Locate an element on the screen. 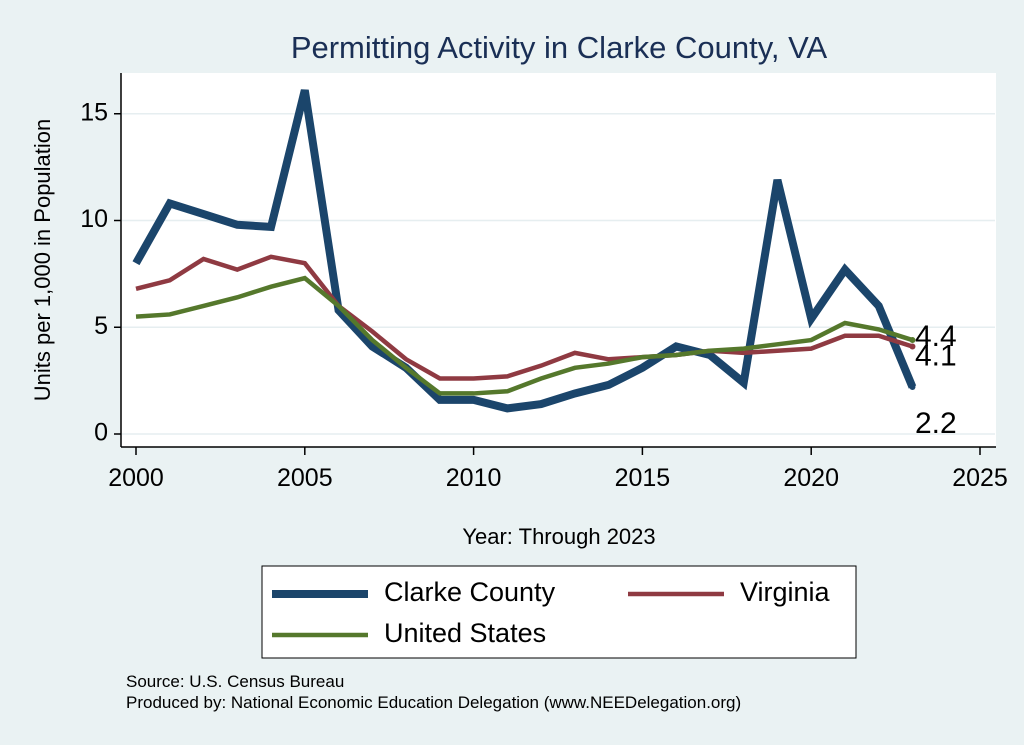 This screenshot has height=745, width=1024. chart-title: Permitting Activity in Clarke County, VA is located at coordinates (559, 47).